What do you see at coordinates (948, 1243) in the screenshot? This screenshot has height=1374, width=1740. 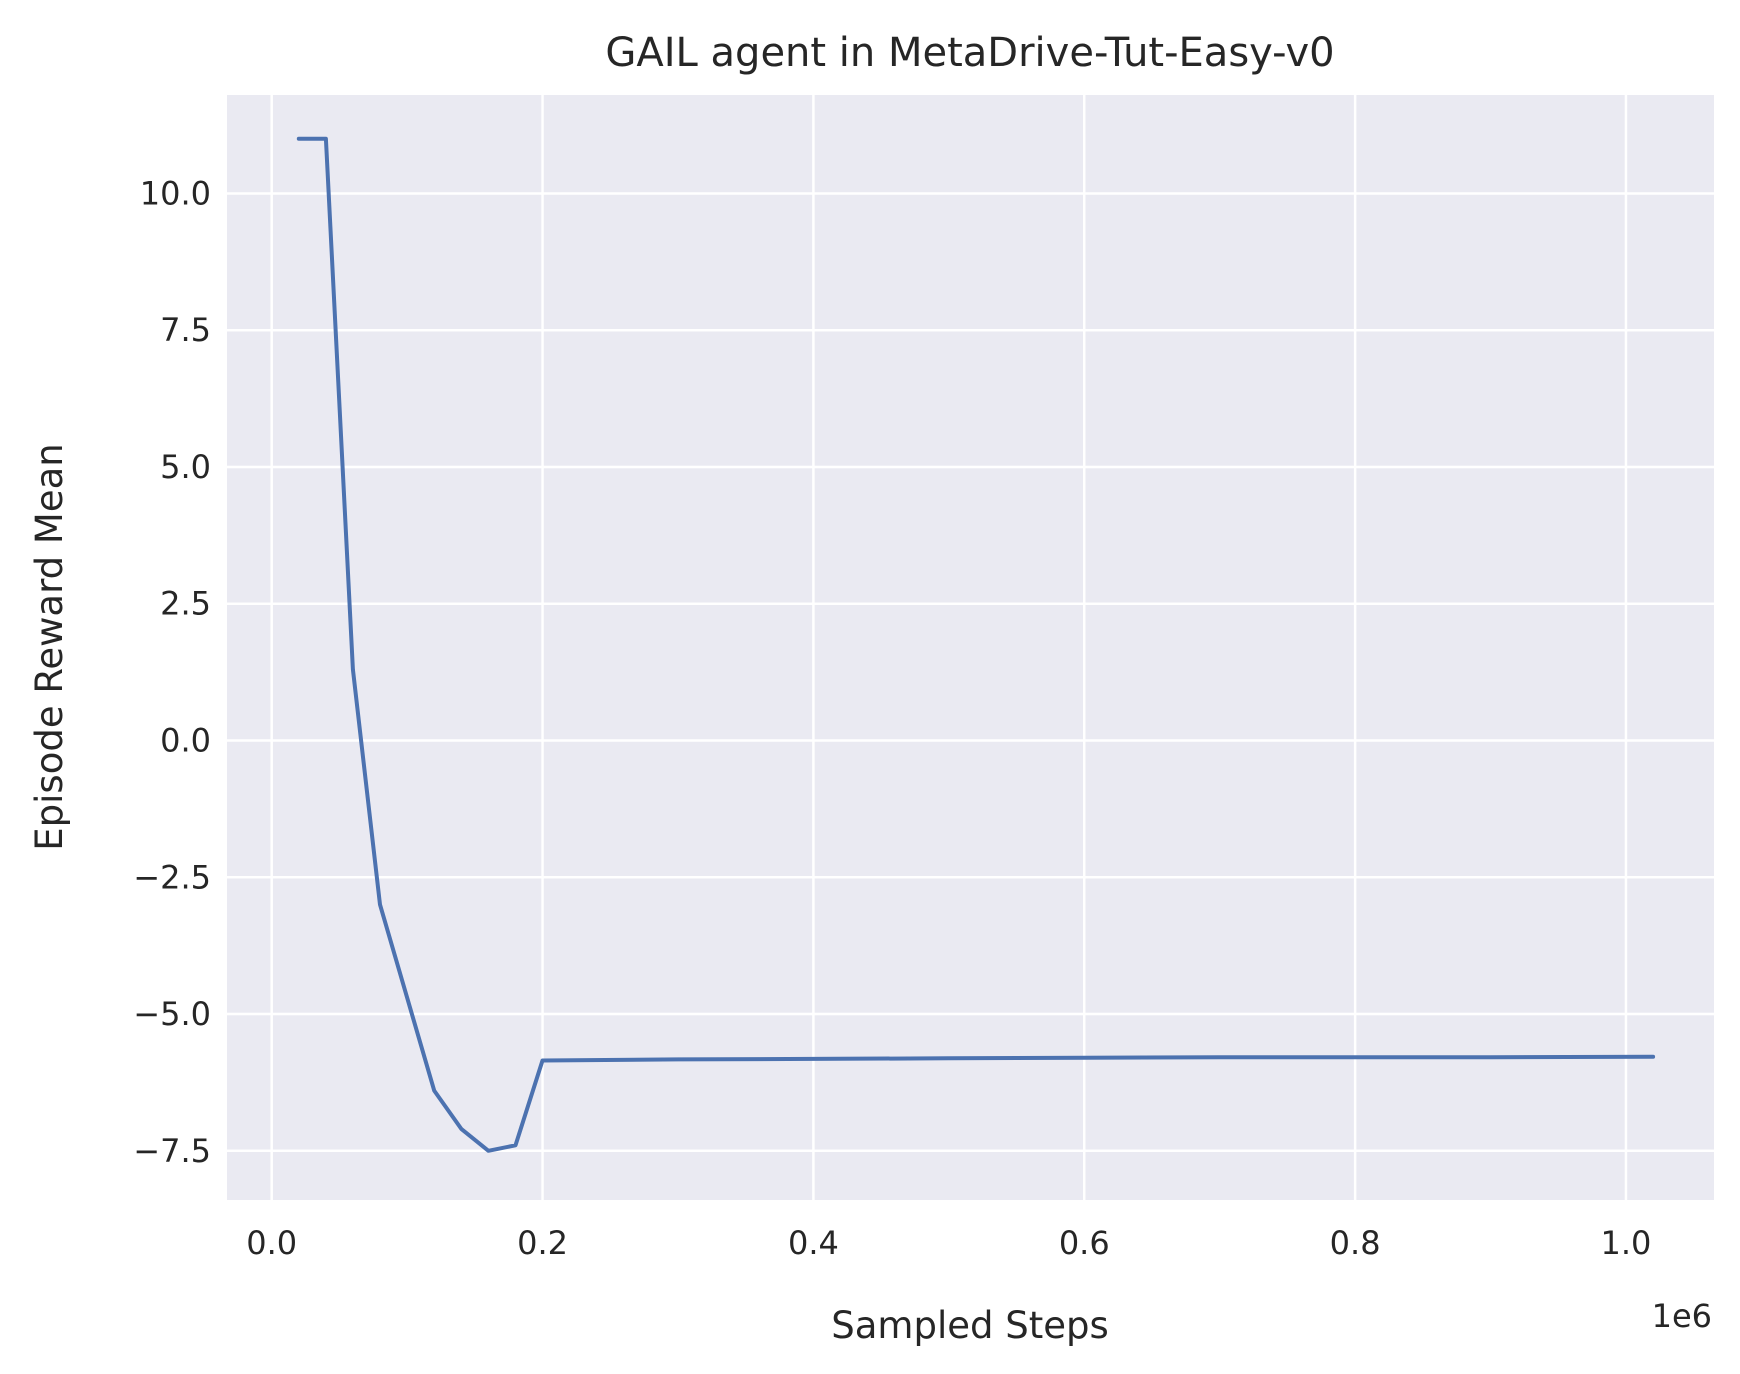 I see `x-axis-ticks: 0.0 0.2 0.4 0.6 0.8 1.0` at bounding box center [948, 1243].